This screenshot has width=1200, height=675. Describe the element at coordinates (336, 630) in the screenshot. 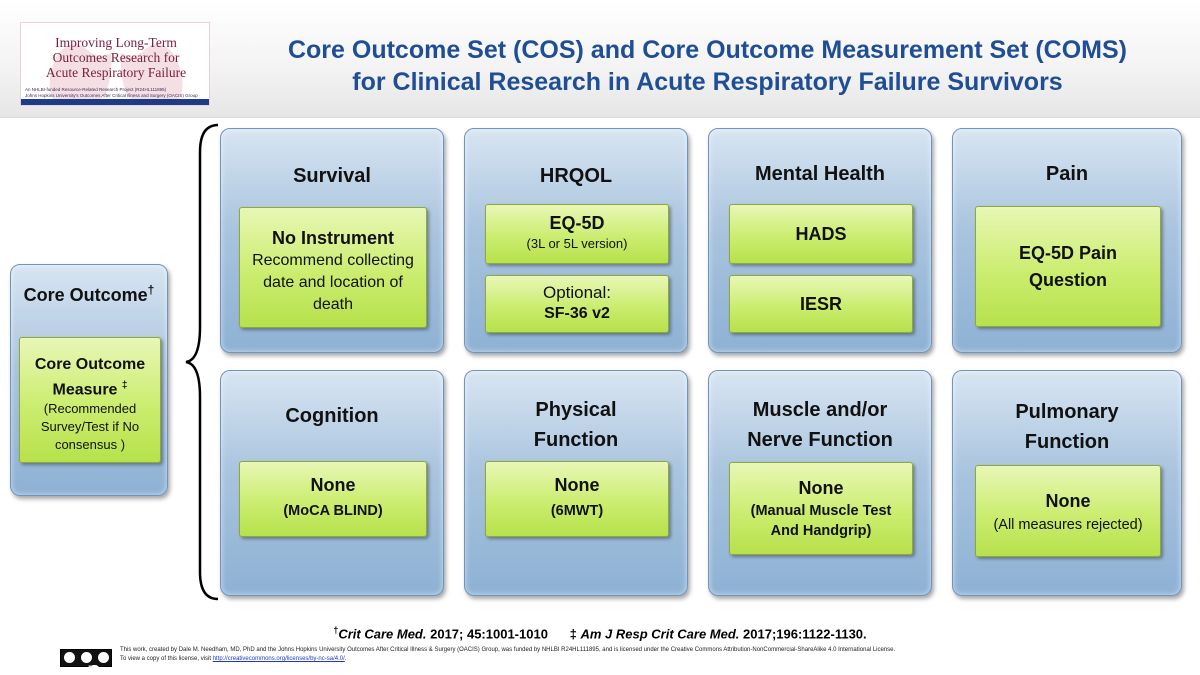

I see `ref-mark: †` at that location.